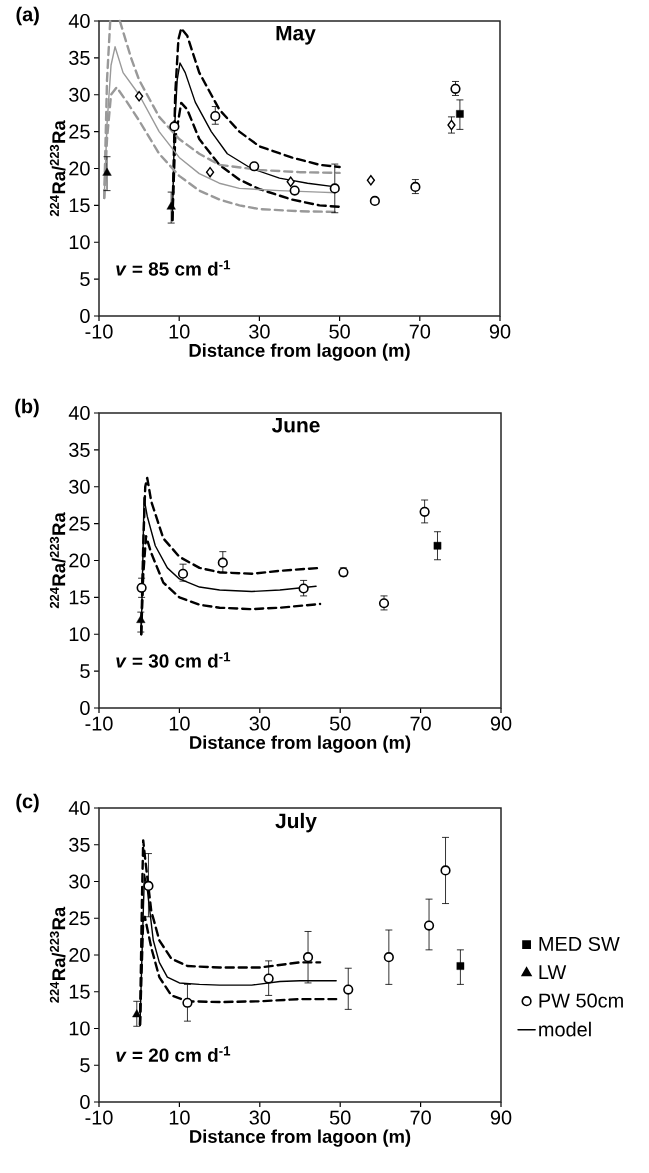  What do you see at coordinates (173, 660) in the screenshot?
I see `annotation: v = 30 cm d$^{-1}$` at bounding box center [173, 660].